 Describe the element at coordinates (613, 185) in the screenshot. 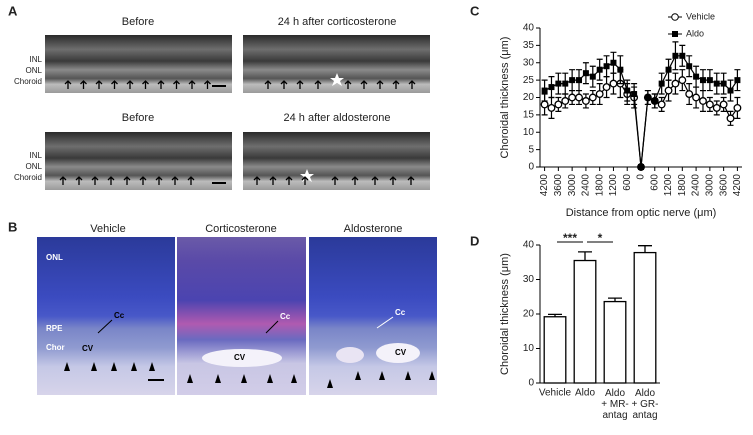

I see `x-tick-label: 1200` at that location.